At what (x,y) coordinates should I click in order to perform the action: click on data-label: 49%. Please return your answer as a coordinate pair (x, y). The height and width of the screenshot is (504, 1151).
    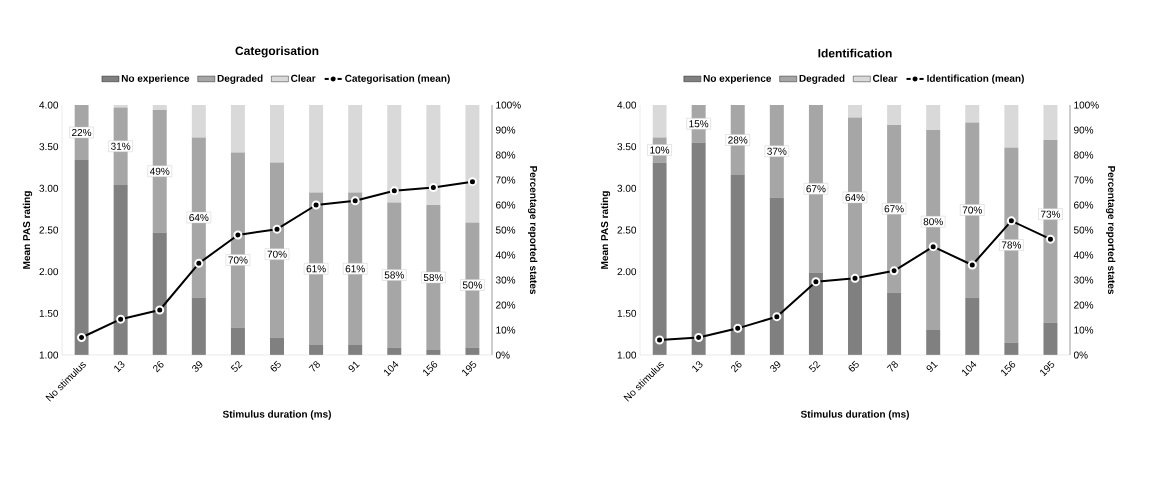
    Looking at the image, I should click on (159, 171).